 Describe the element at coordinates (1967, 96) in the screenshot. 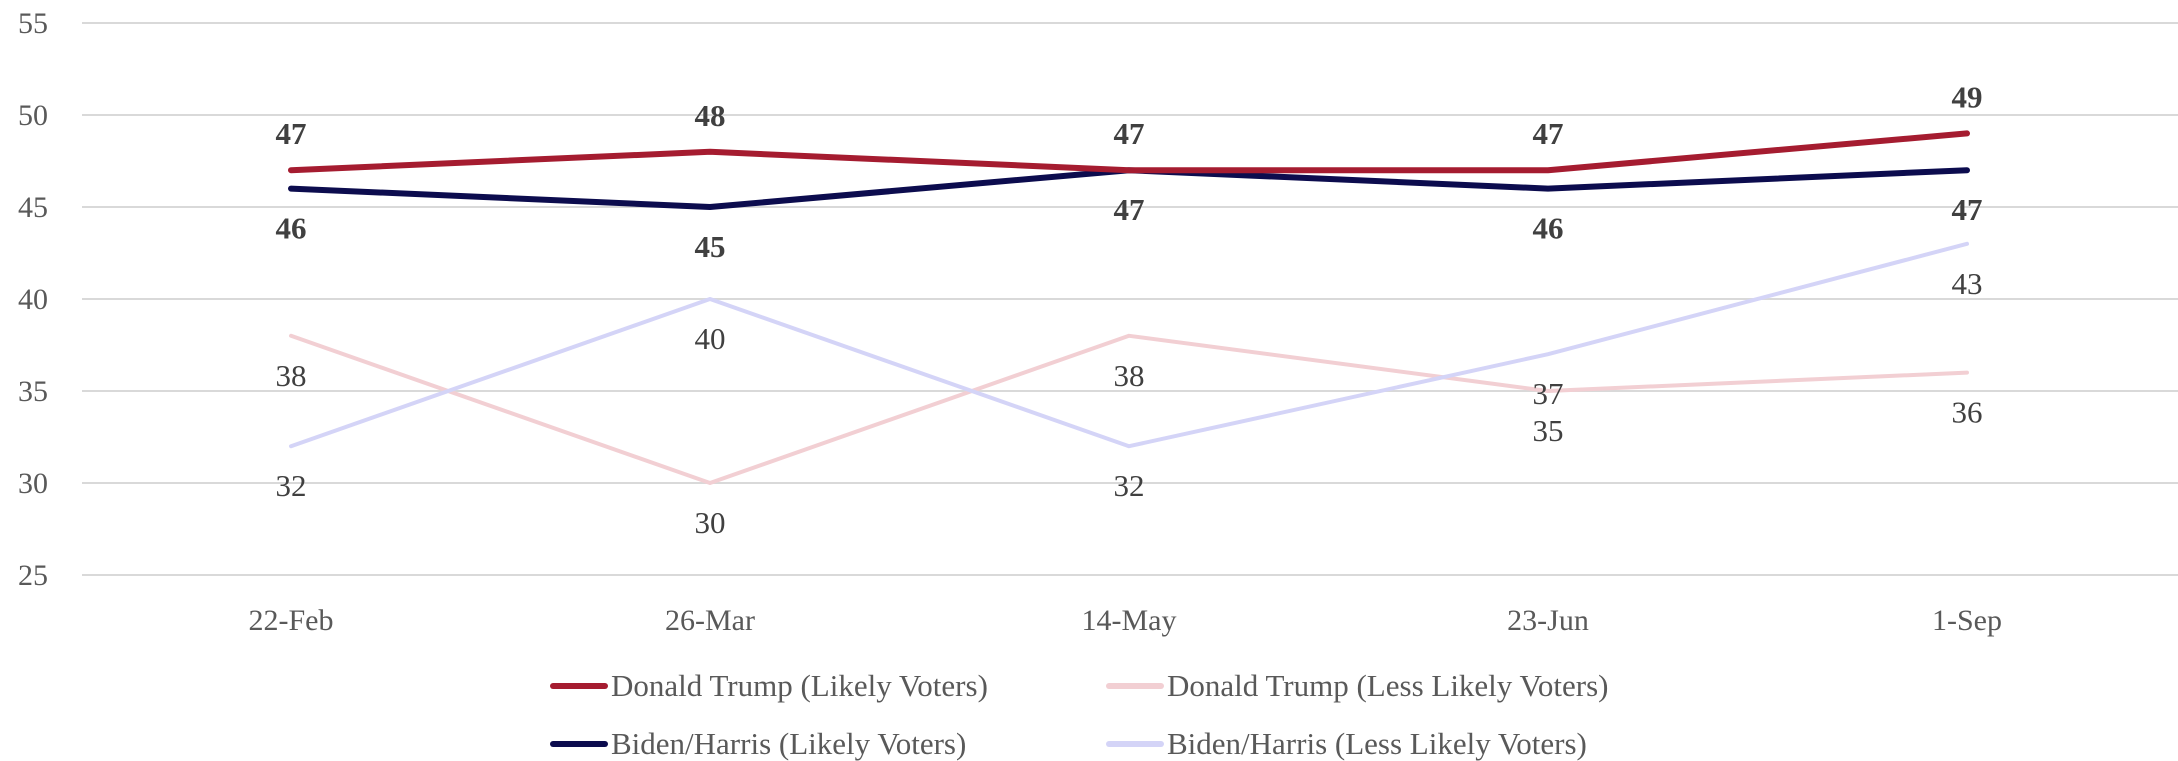

I see `data-label: 49` at that location.